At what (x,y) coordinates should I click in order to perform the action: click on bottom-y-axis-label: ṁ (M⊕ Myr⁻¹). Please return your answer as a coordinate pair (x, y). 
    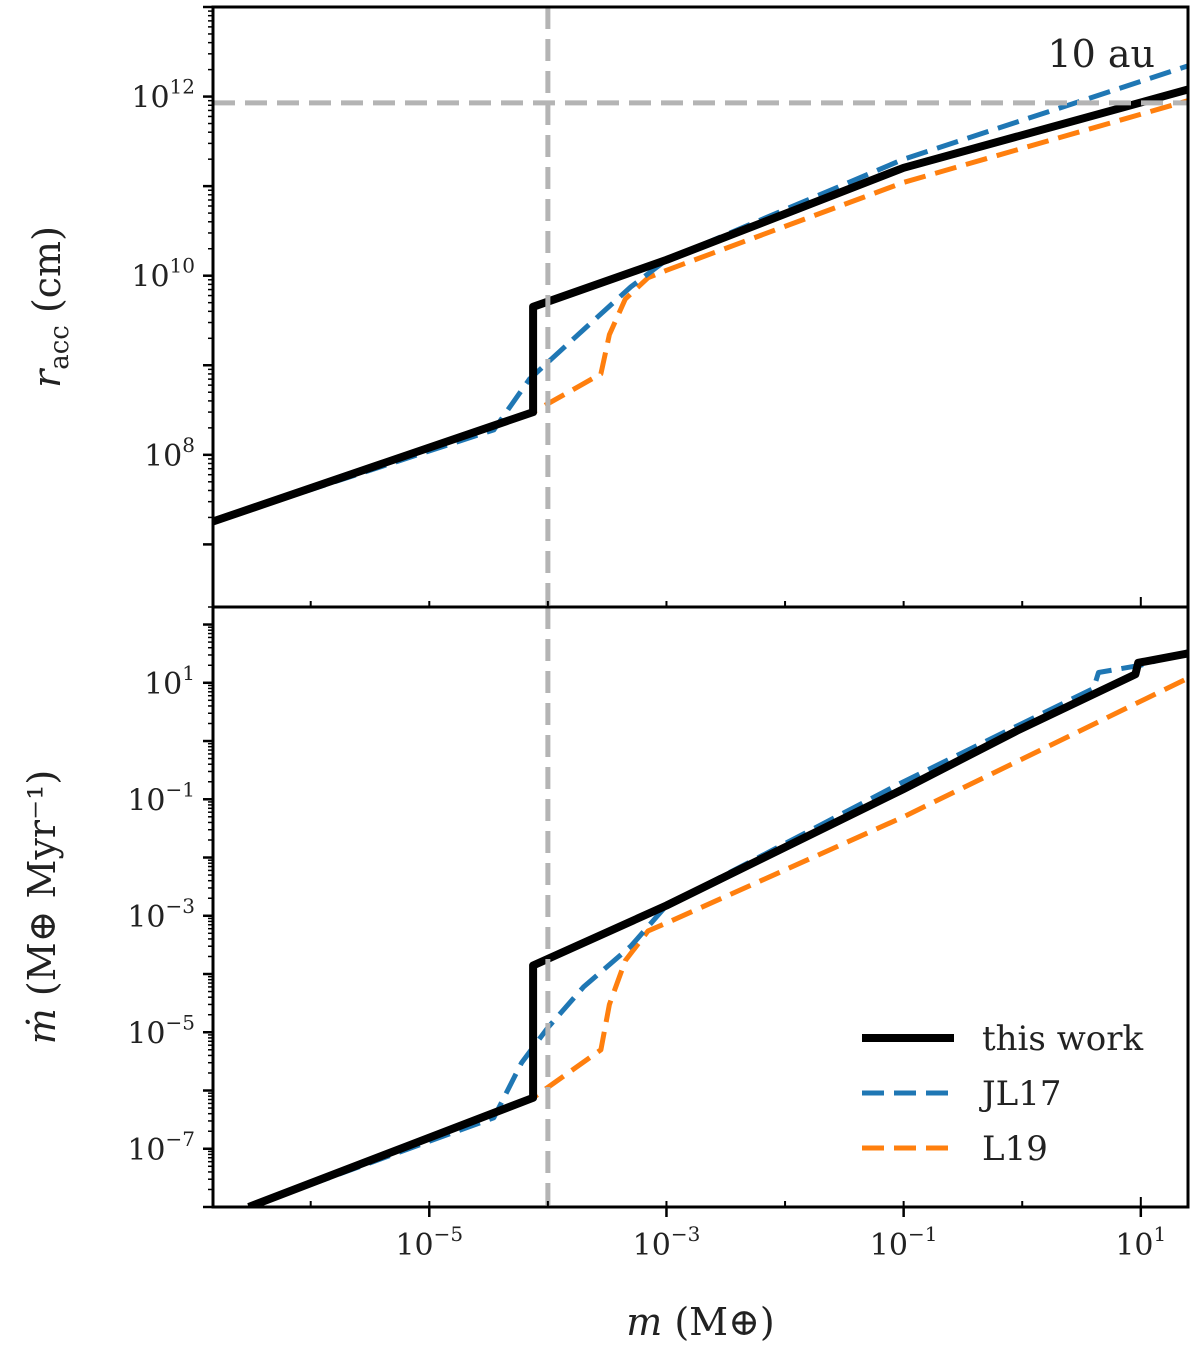
    Looking at the image, I should click on (42, 907).